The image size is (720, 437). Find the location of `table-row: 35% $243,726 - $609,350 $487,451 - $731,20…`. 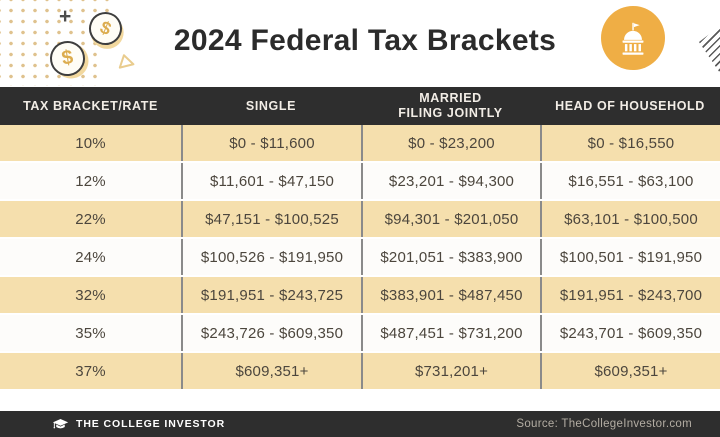

table-row: 35% $243,726 - $609,350 $487,451 - $731,20… is located at coordinates (360, 334).